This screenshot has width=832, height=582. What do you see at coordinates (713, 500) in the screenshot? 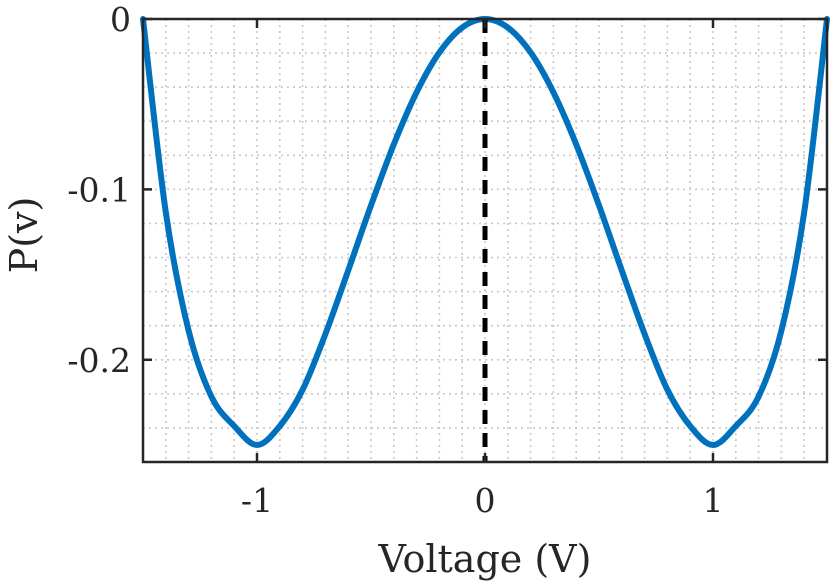
I see `x-tick-label: 1` at bounding box center [713, 500].